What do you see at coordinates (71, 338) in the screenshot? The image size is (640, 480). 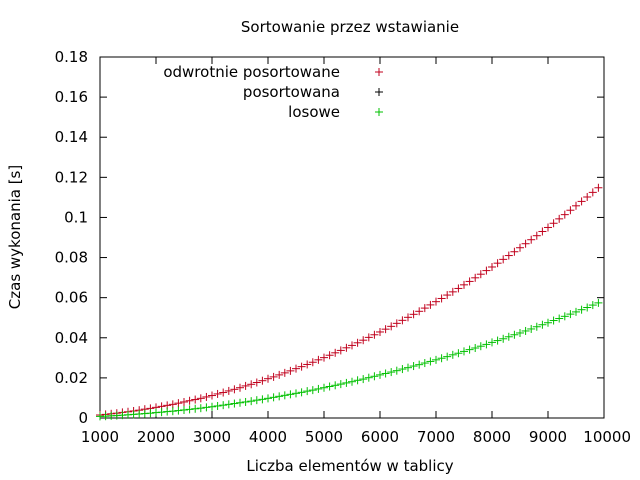 I see `y-tick-label: 0.04` at bounding box center [71, 338].